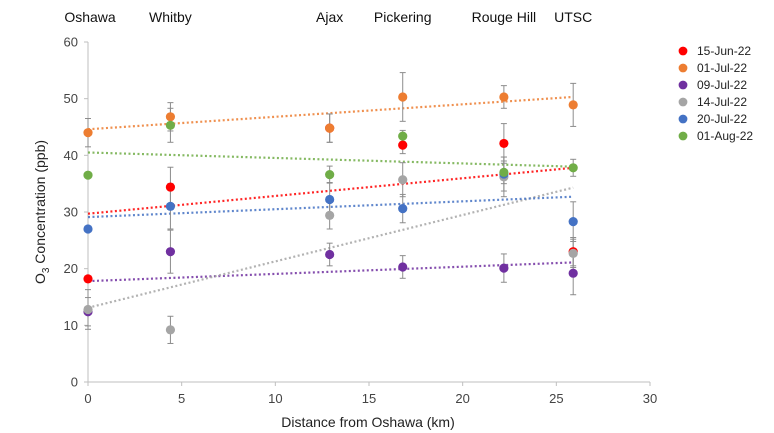 Image resolution: width=774 pixels, height=433 pixels. What do you see at coordinates (573, 17) in the screenshot?
I see `site-label: UTSC` at bounding box center [573, 17].